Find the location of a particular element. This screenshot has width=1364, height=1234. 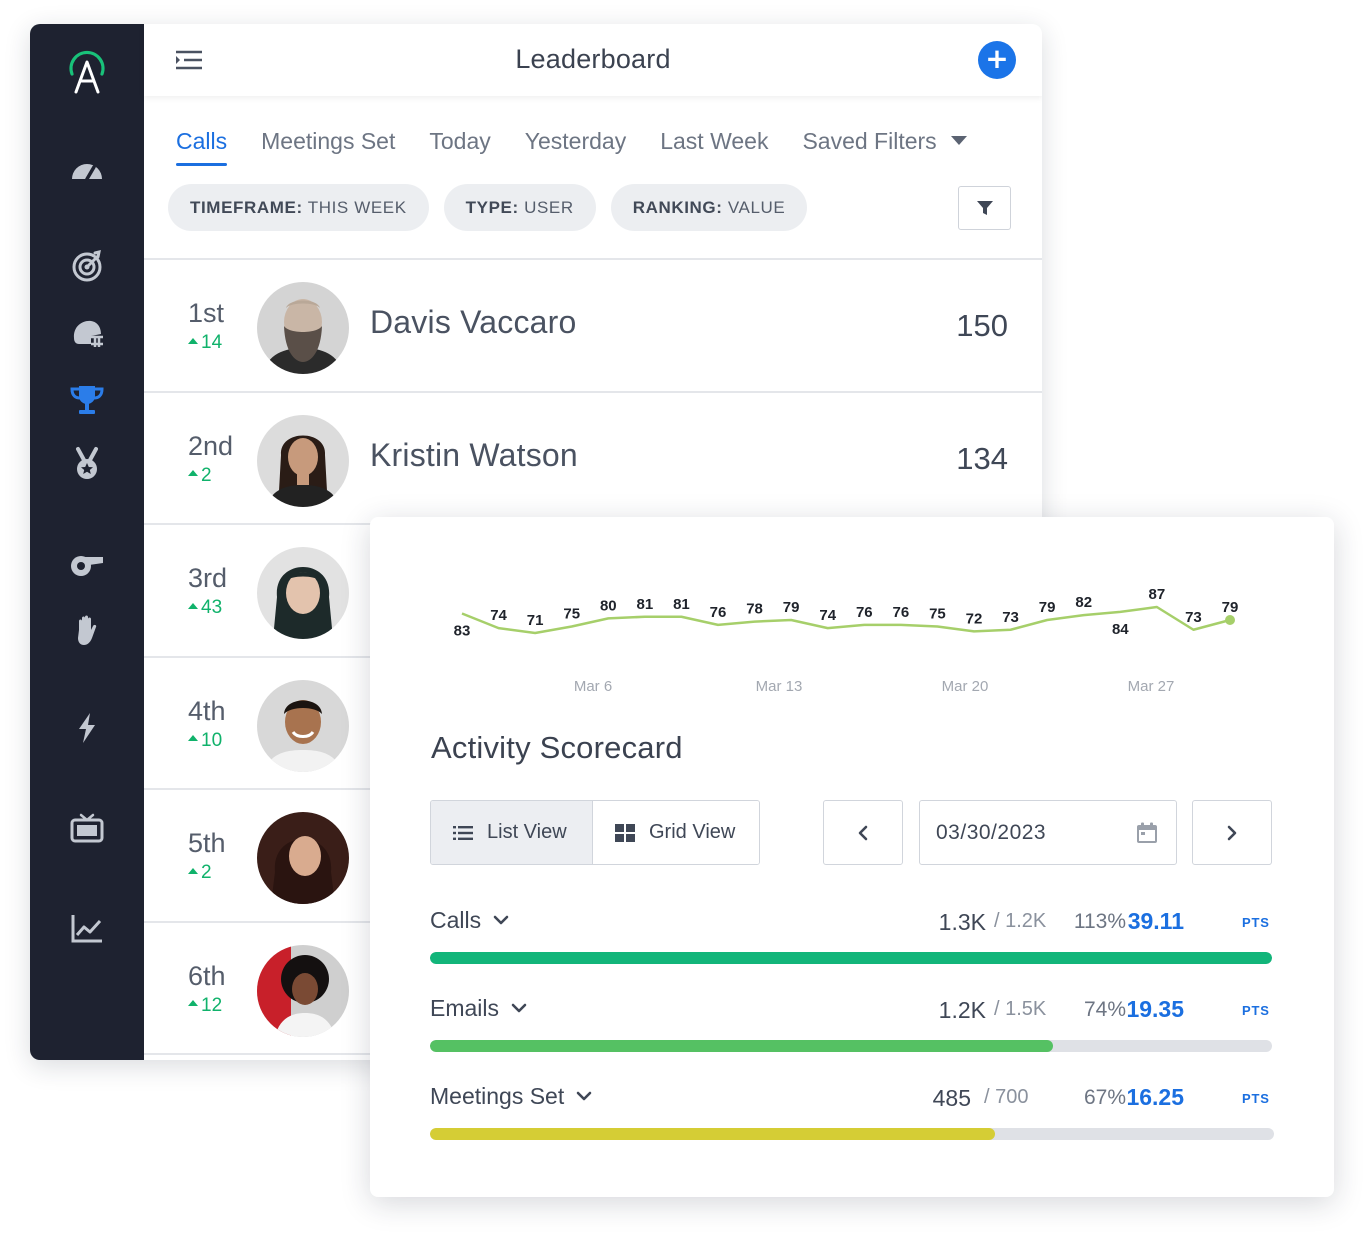

list-icon is located at coordinates (463, 832).